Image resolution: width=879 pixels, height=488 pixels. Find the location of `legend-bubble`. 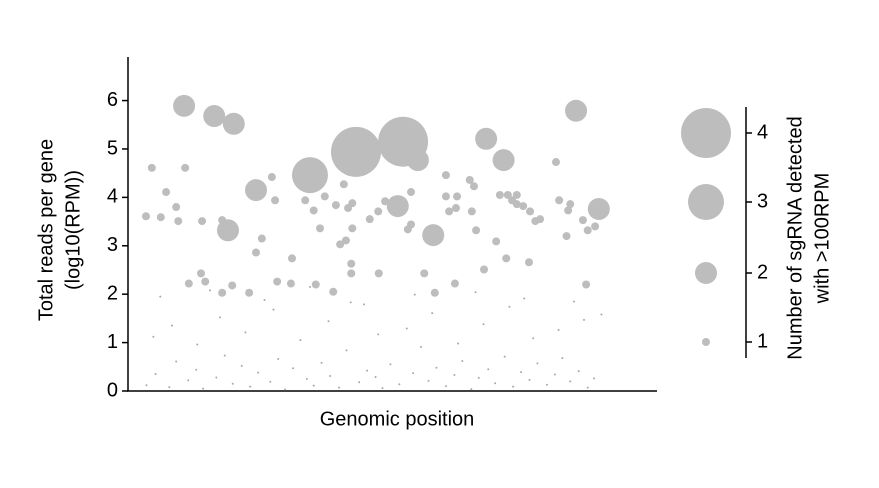

legend-bubble is located at coordinates (706, 133).